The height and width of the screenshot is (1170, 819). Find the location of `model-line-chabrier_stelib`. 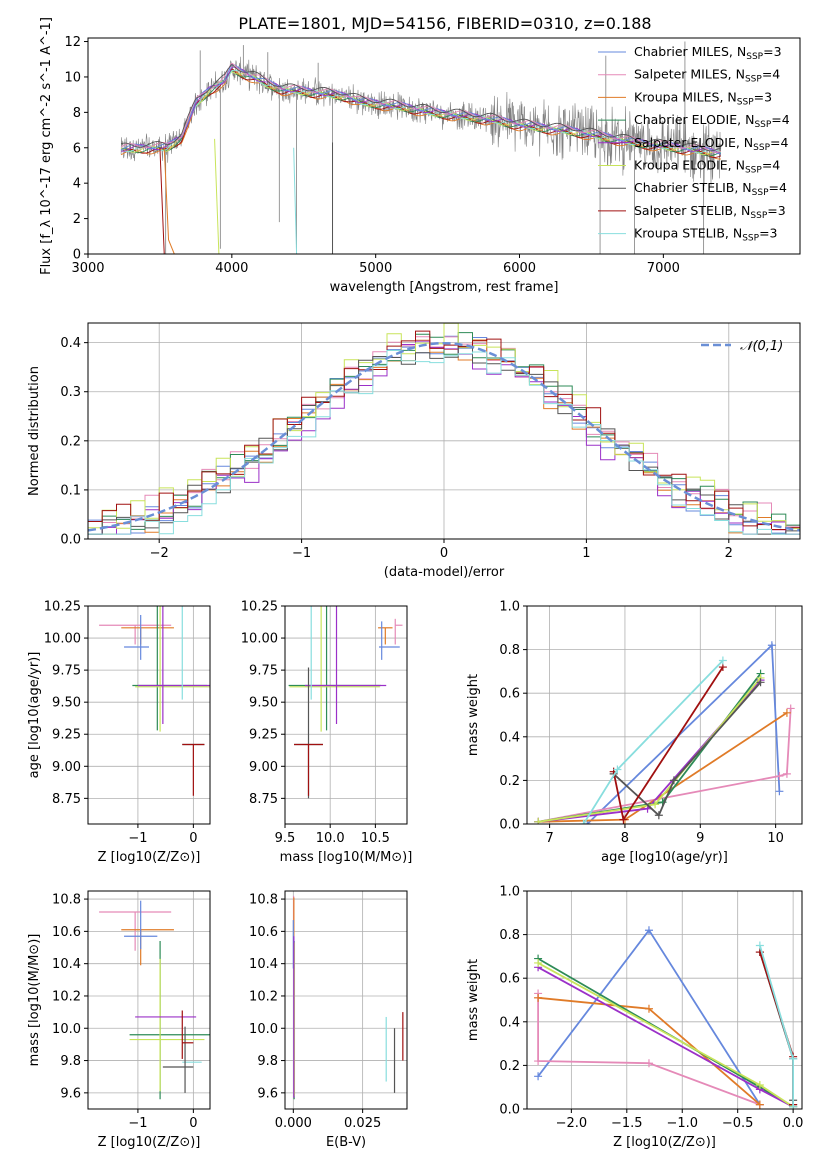

model-line-chabrier_stelib is located at coordinates (421, 108).